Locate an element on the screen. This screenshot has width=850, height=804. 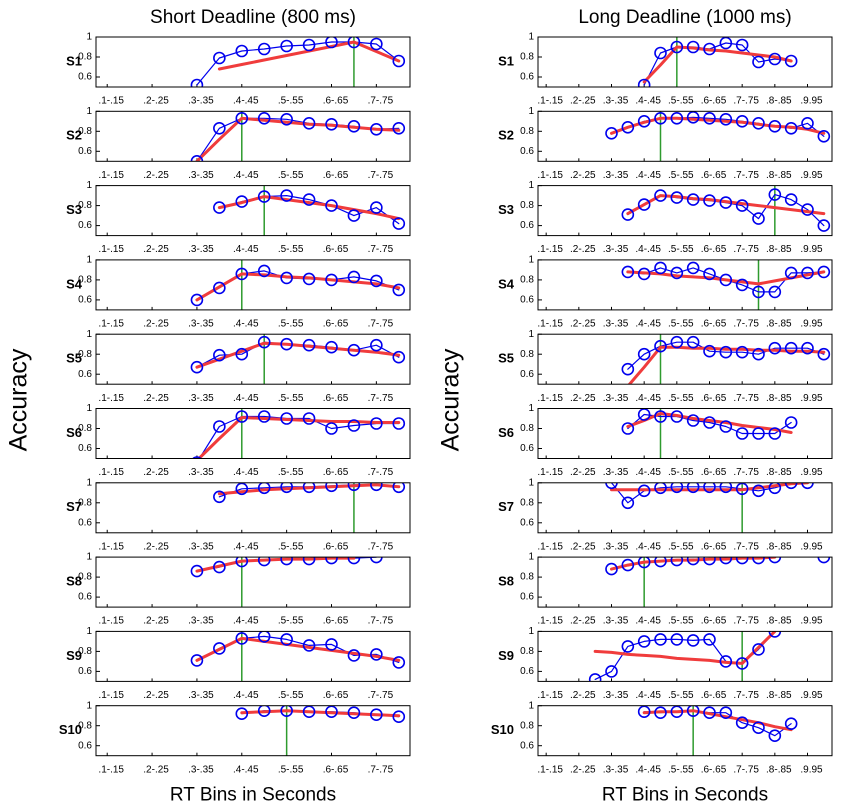
subject-label: S7 is located at coordinates (74, 506).